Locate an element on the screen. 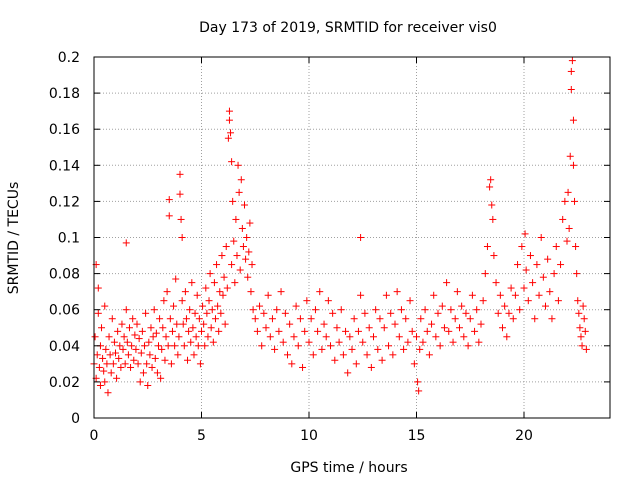  y-tick-label: 0.12 is located at coordinates (64, 202).